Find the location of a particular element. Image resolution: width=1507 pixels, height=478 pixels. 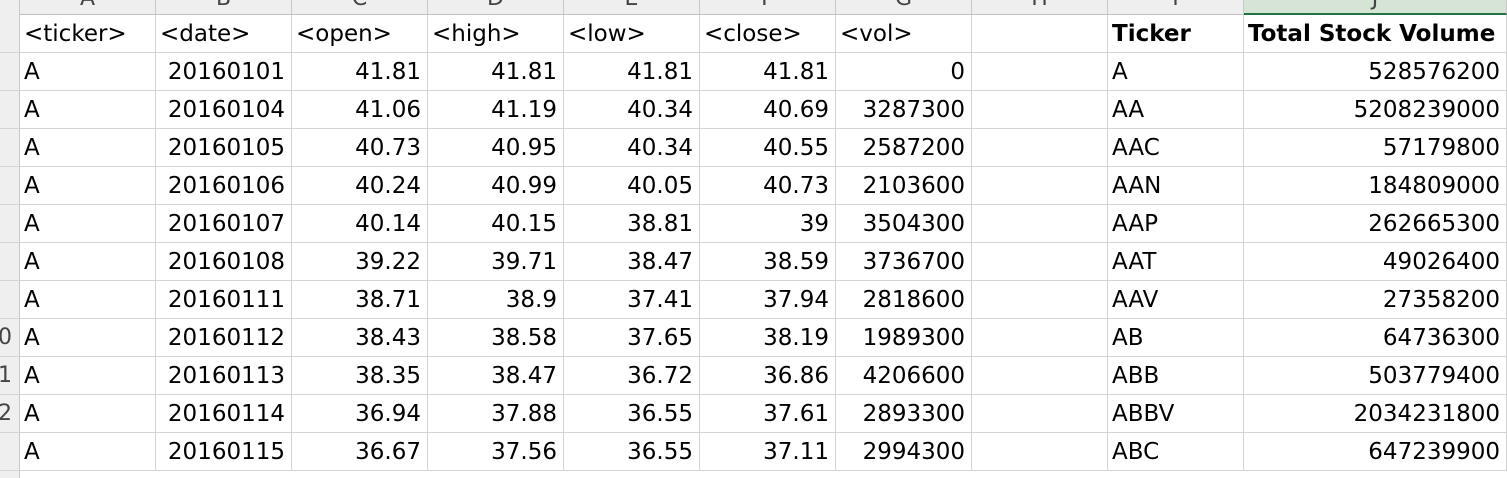

cell-c: 38.35 is located at coordinates (360, 376).